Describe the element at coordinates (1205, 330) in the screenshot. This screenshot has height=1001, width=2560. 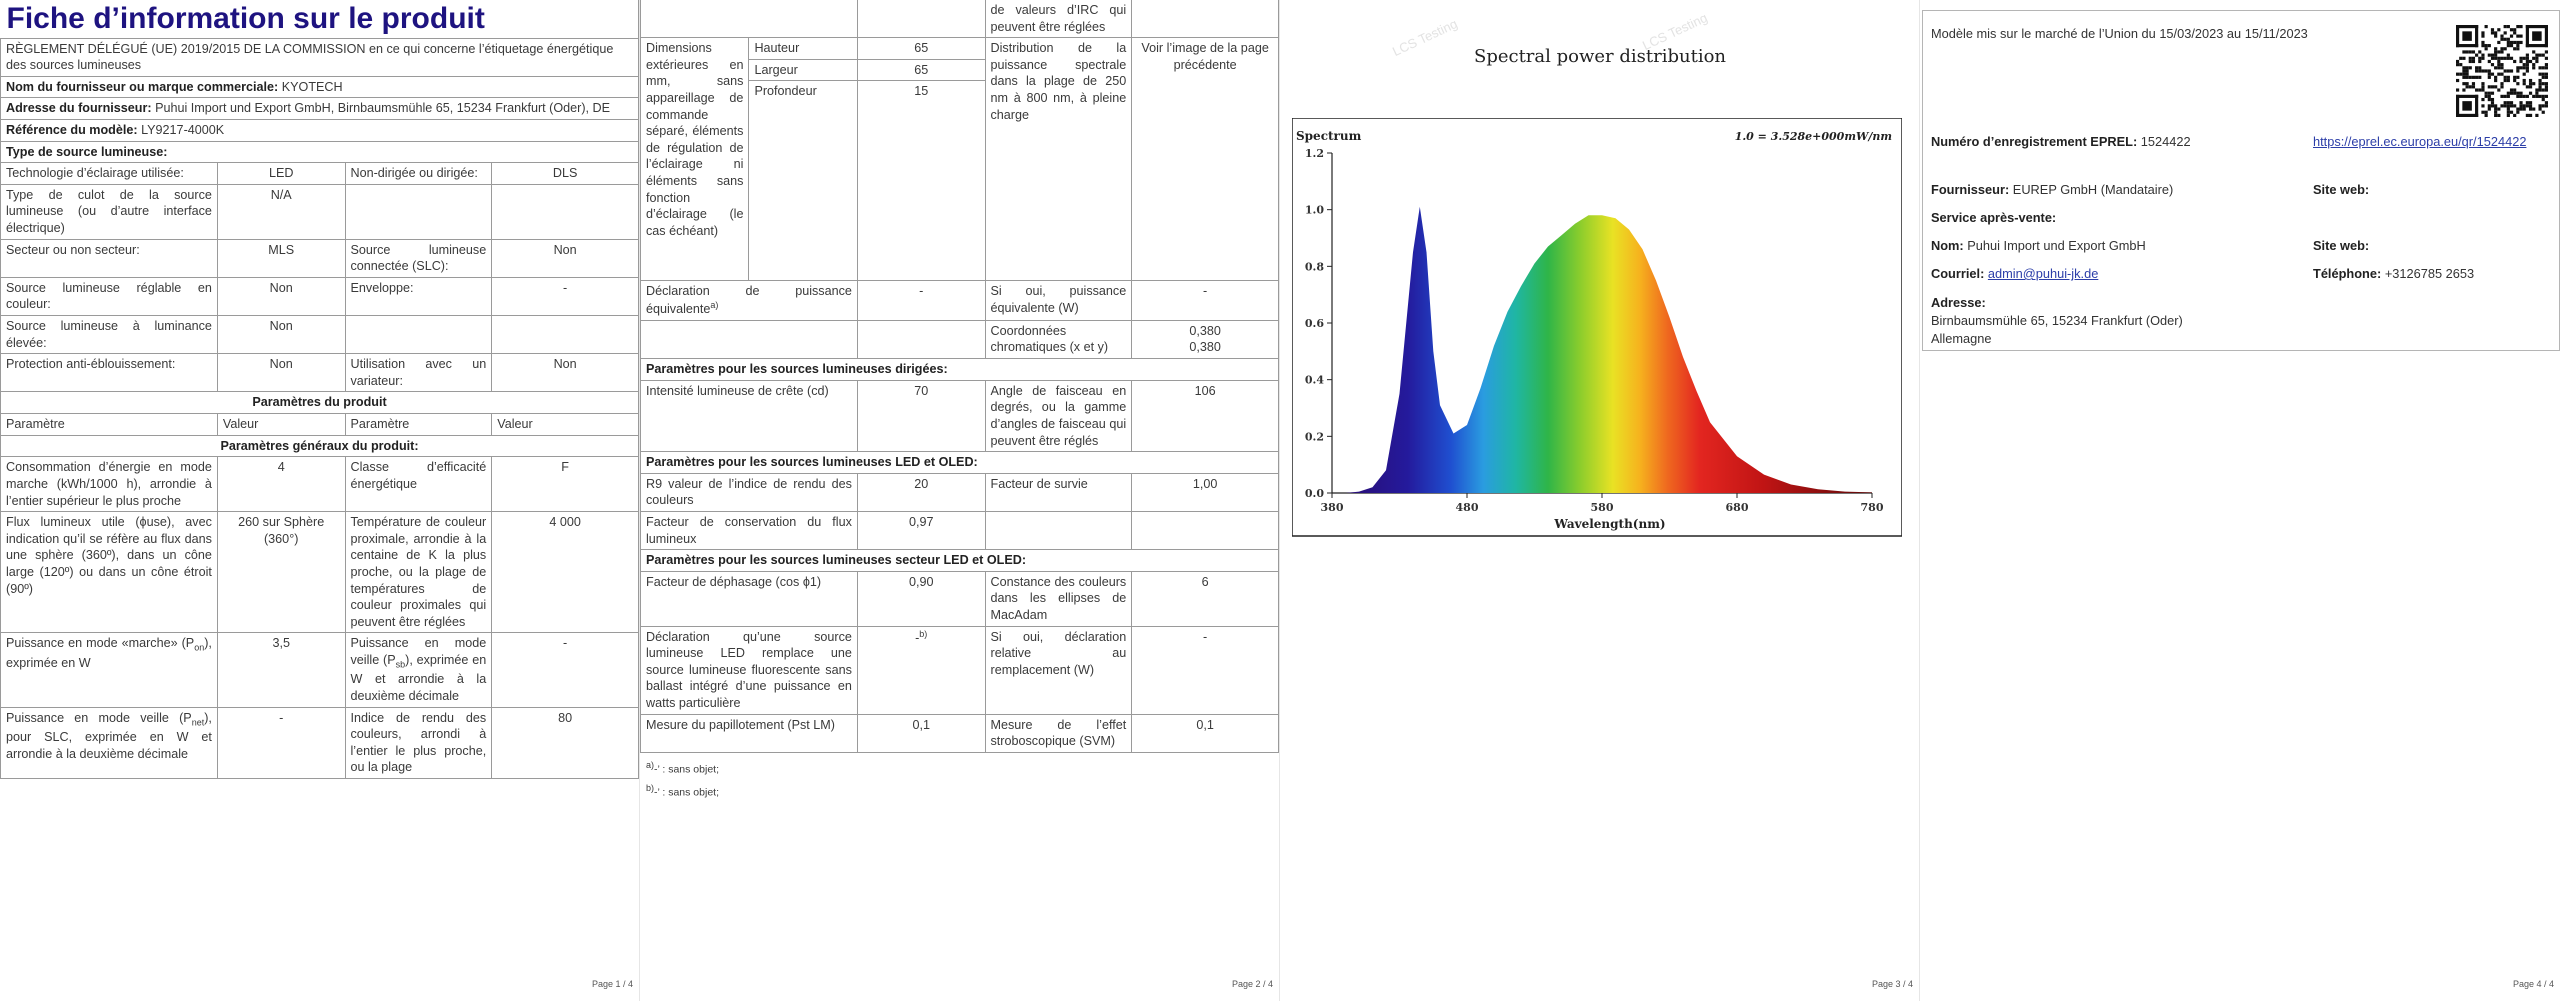
I see `chroma-x: 0,380` at that location.